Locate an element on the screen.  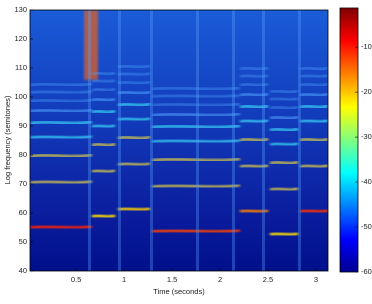
x-tick-label: 3 is located at coordinates (316, 279).